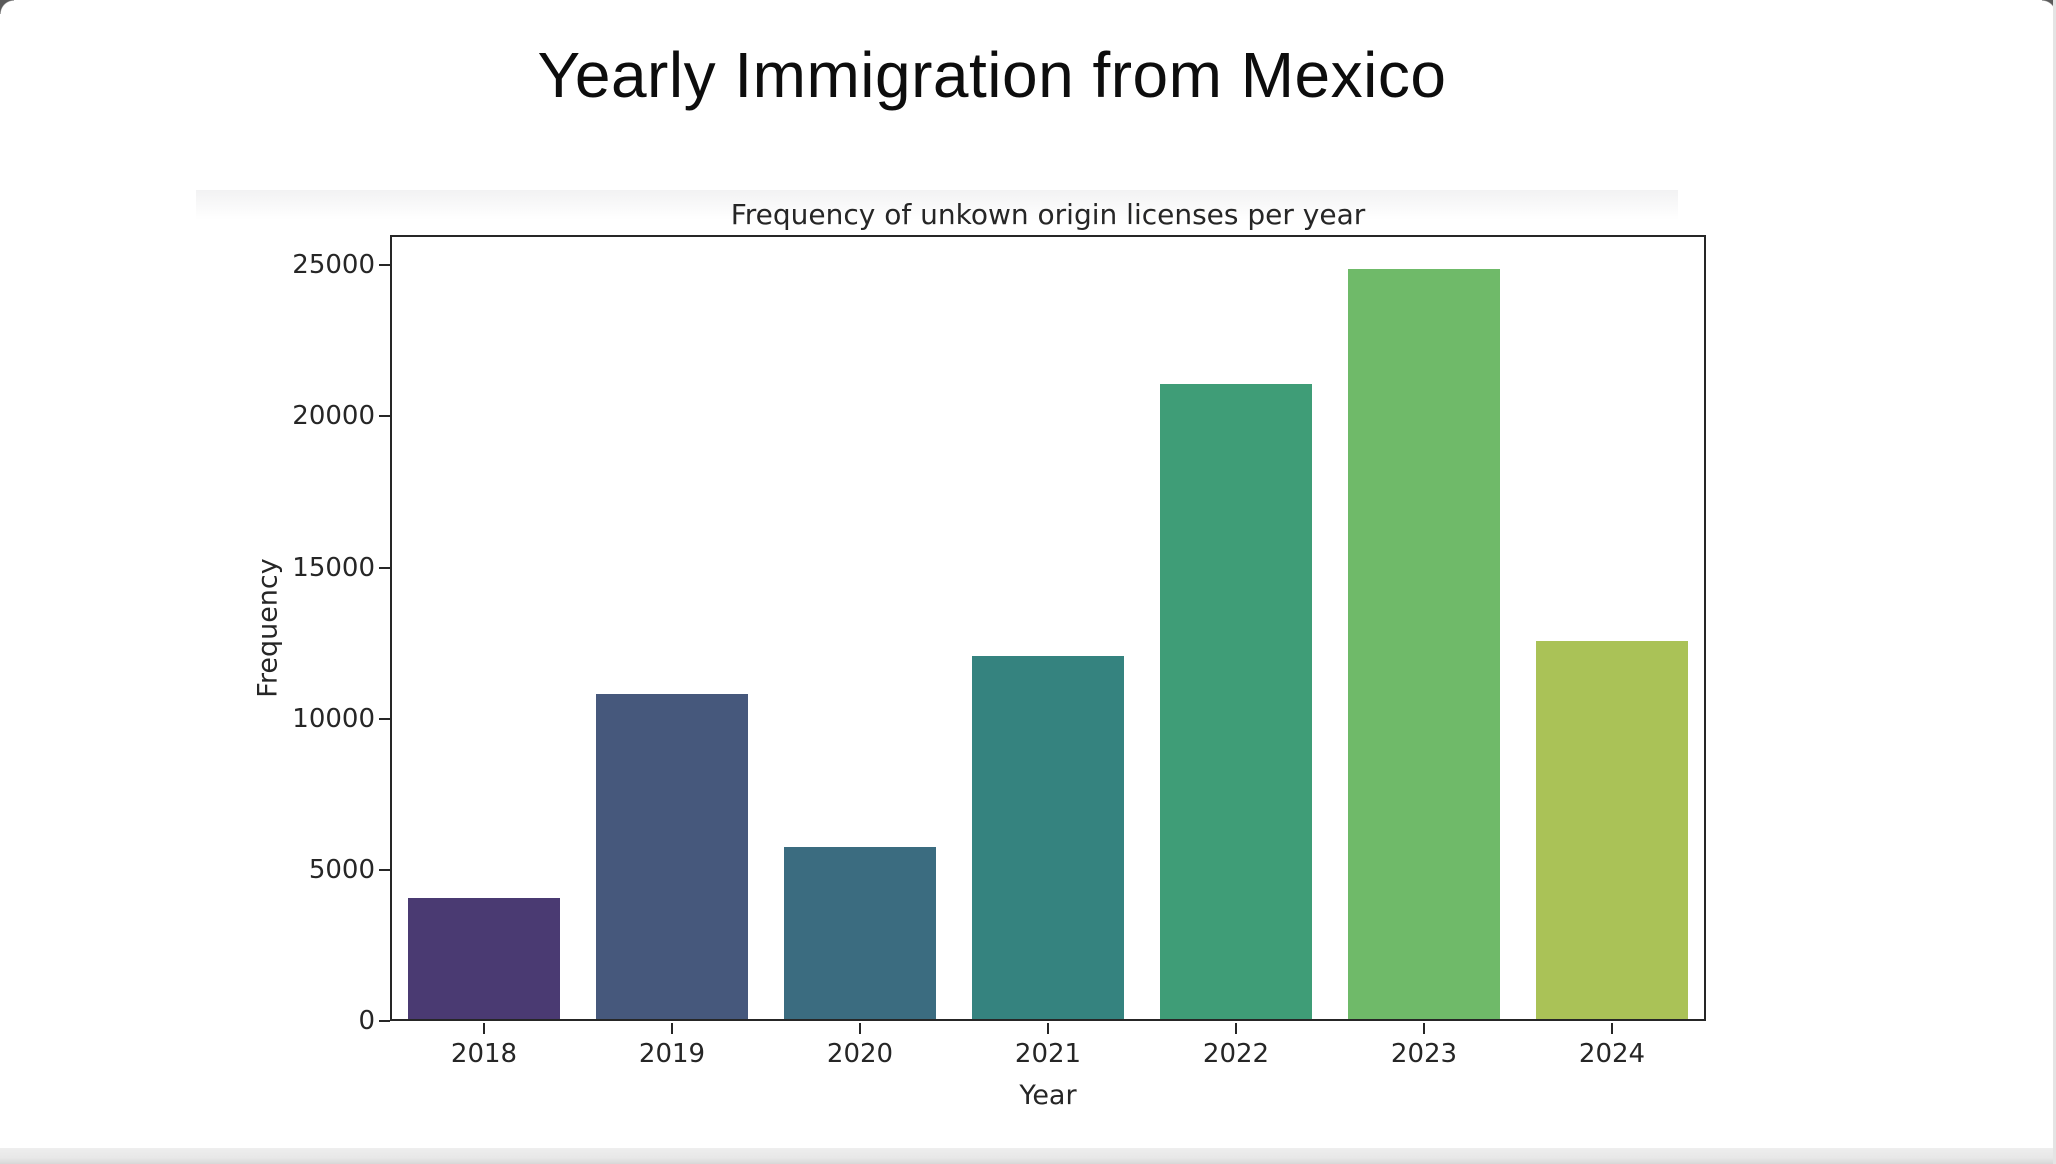 This screenshot has width=2056, height=1164. I want to click on bar-2018, so click(484, 958).